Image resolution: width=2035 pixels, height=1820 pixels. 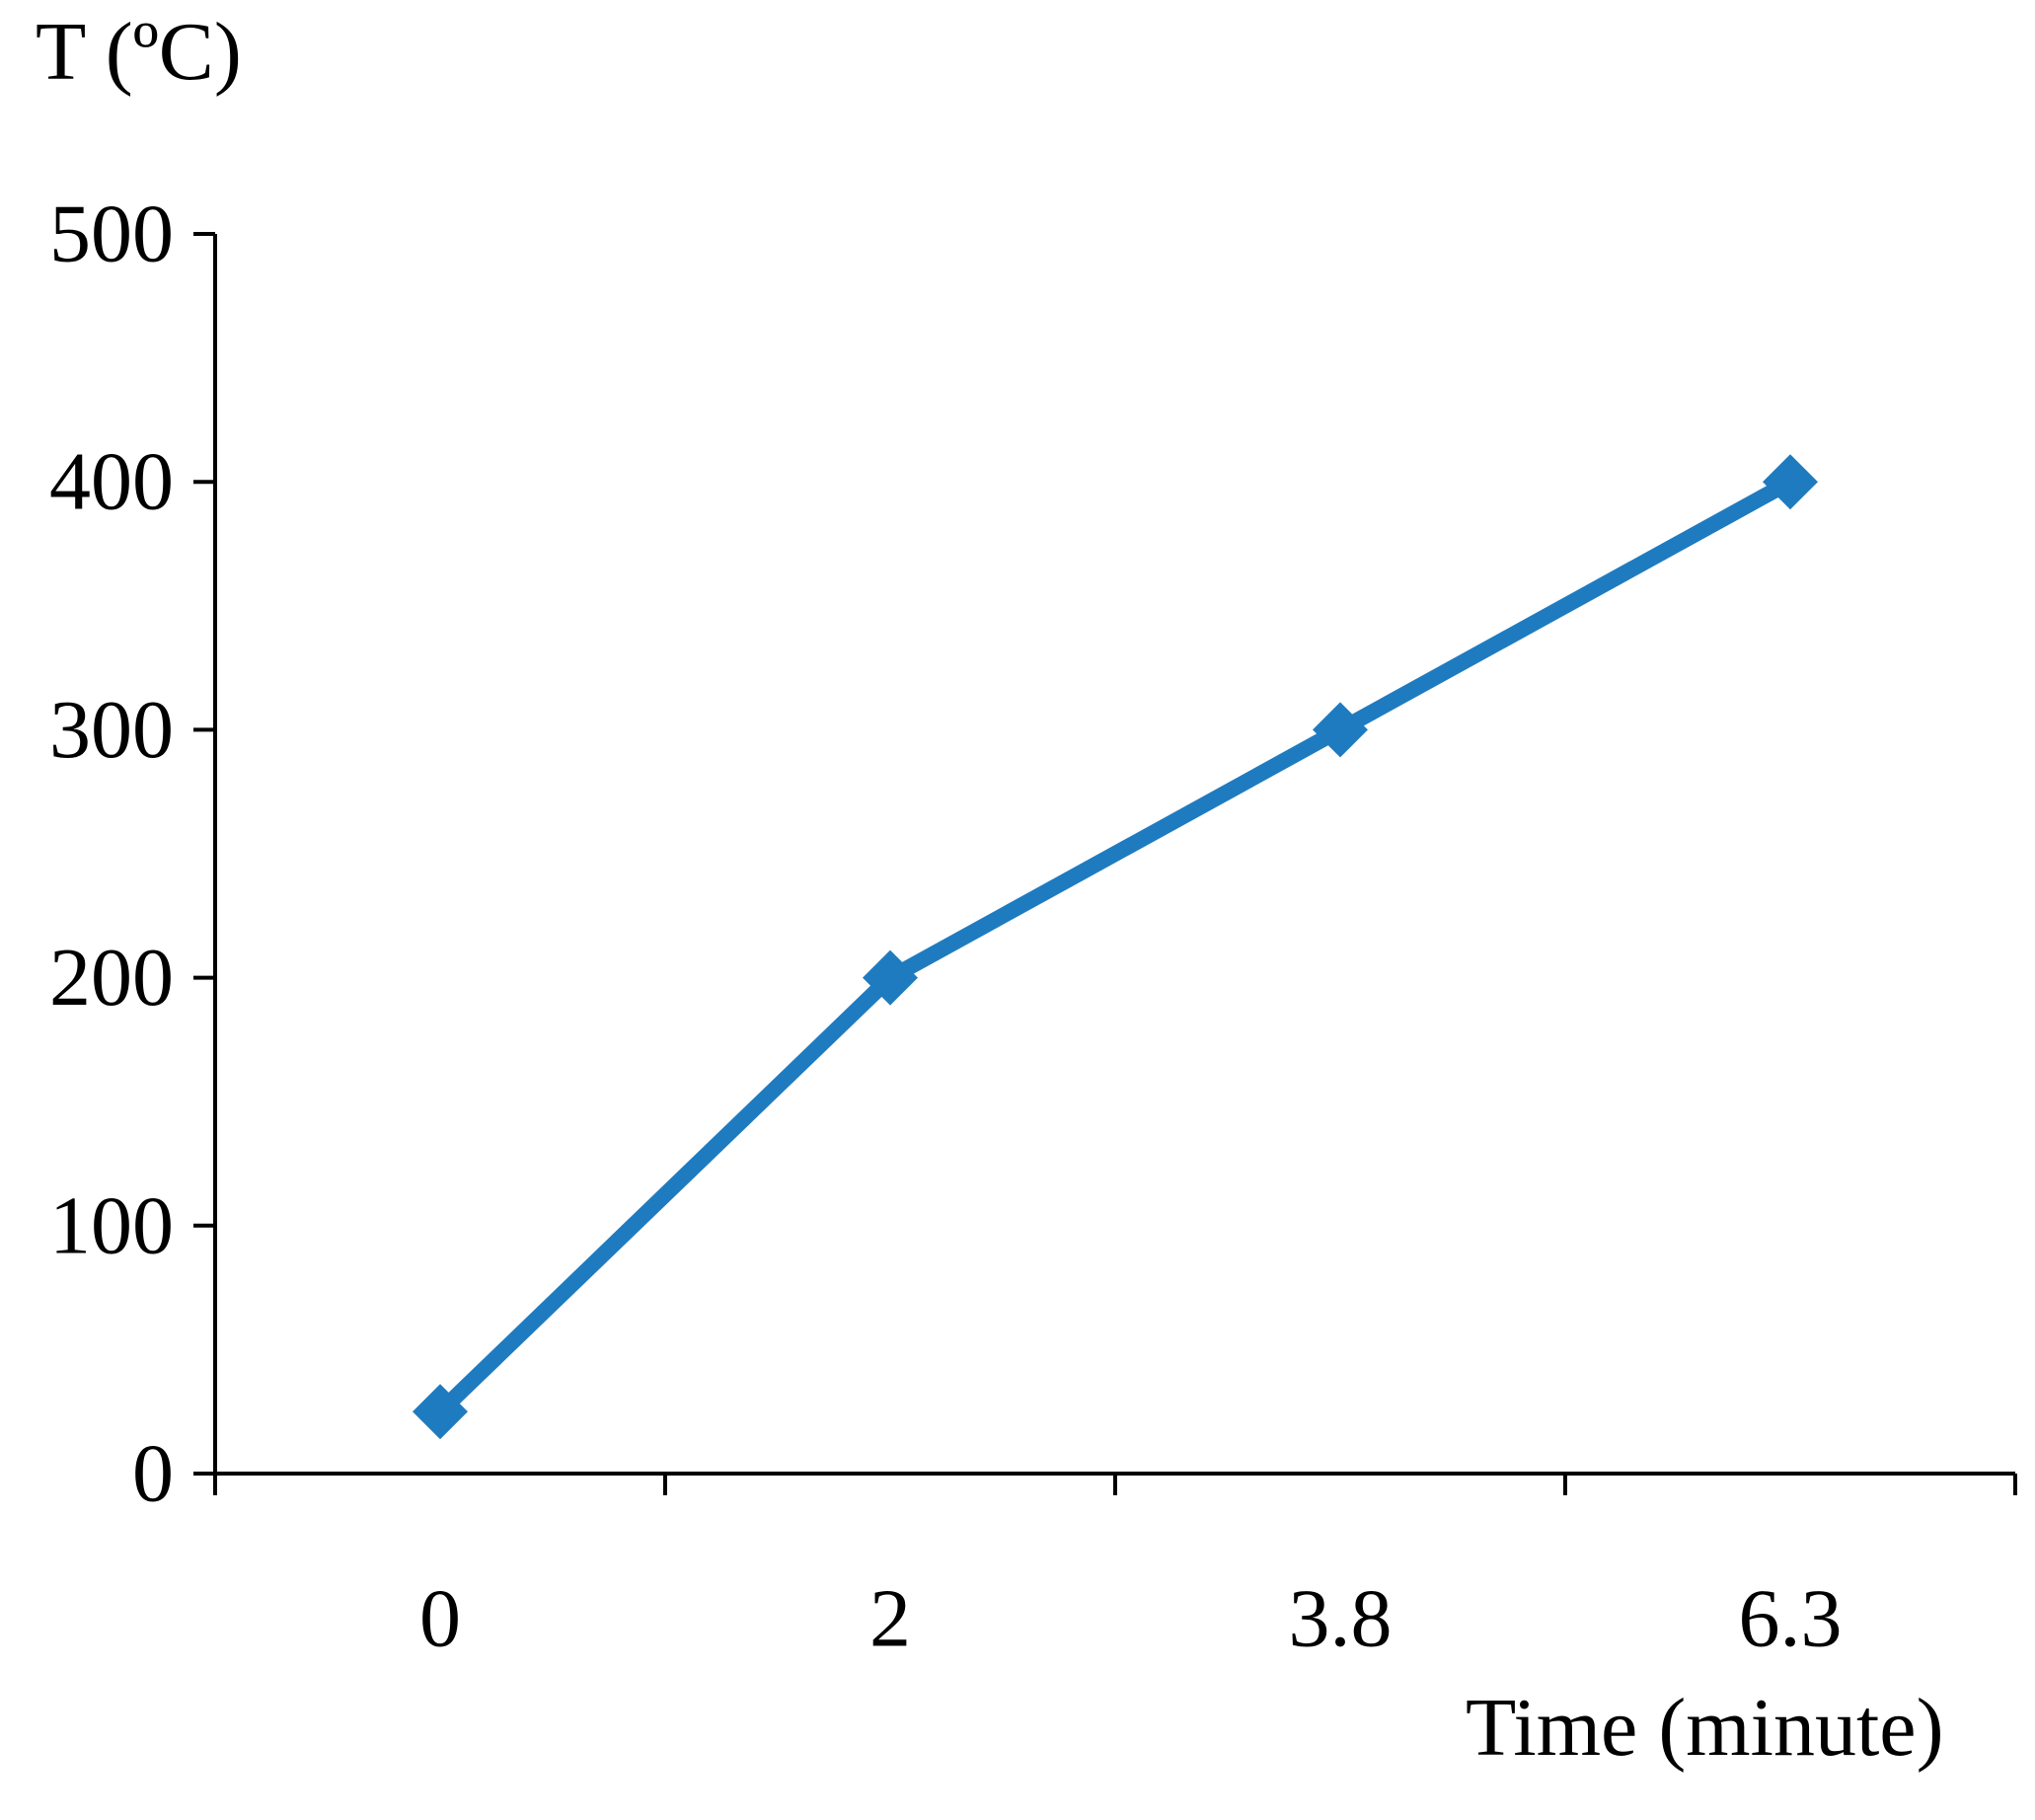 What do you see at coordinates (111, 1225) in the screenshot?
I see `y-tick-label: 100` at bounding box center [111, 1225].